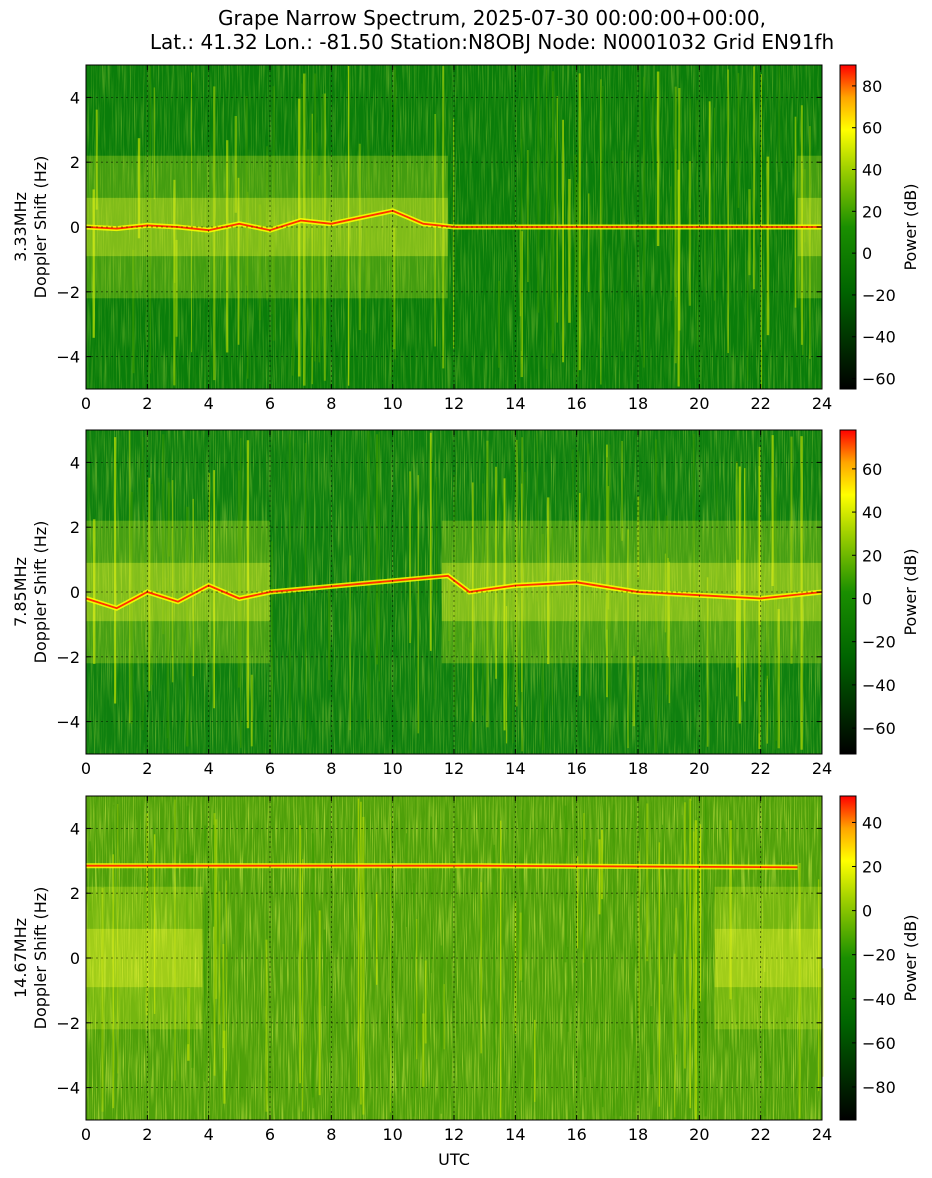  Describe the element at coordinates (848, 592) in the screenshot. I see `colorbar` at that location.